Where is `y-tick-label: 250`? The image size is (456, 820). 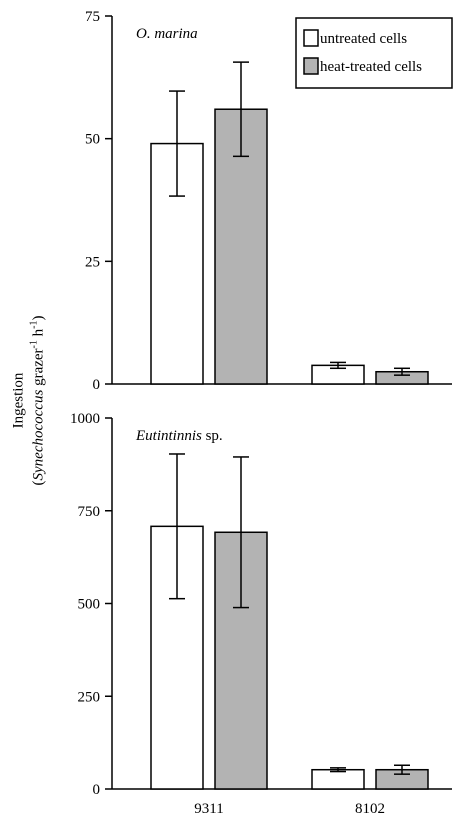 y-tick-label: 250 is located at coordinates (89, 697).